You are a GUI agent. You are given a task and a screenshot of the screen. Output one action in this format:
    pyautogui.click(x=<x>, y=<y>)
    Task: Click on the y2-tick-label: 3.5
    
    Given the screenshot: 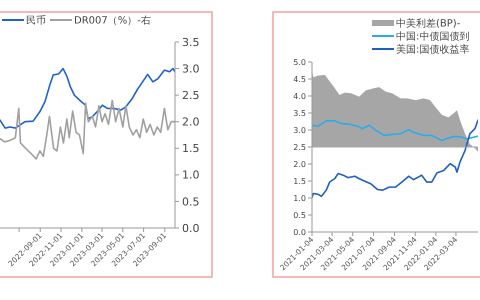 What is the action you would take?
    pyautogui.click(x=191, y=42)
    